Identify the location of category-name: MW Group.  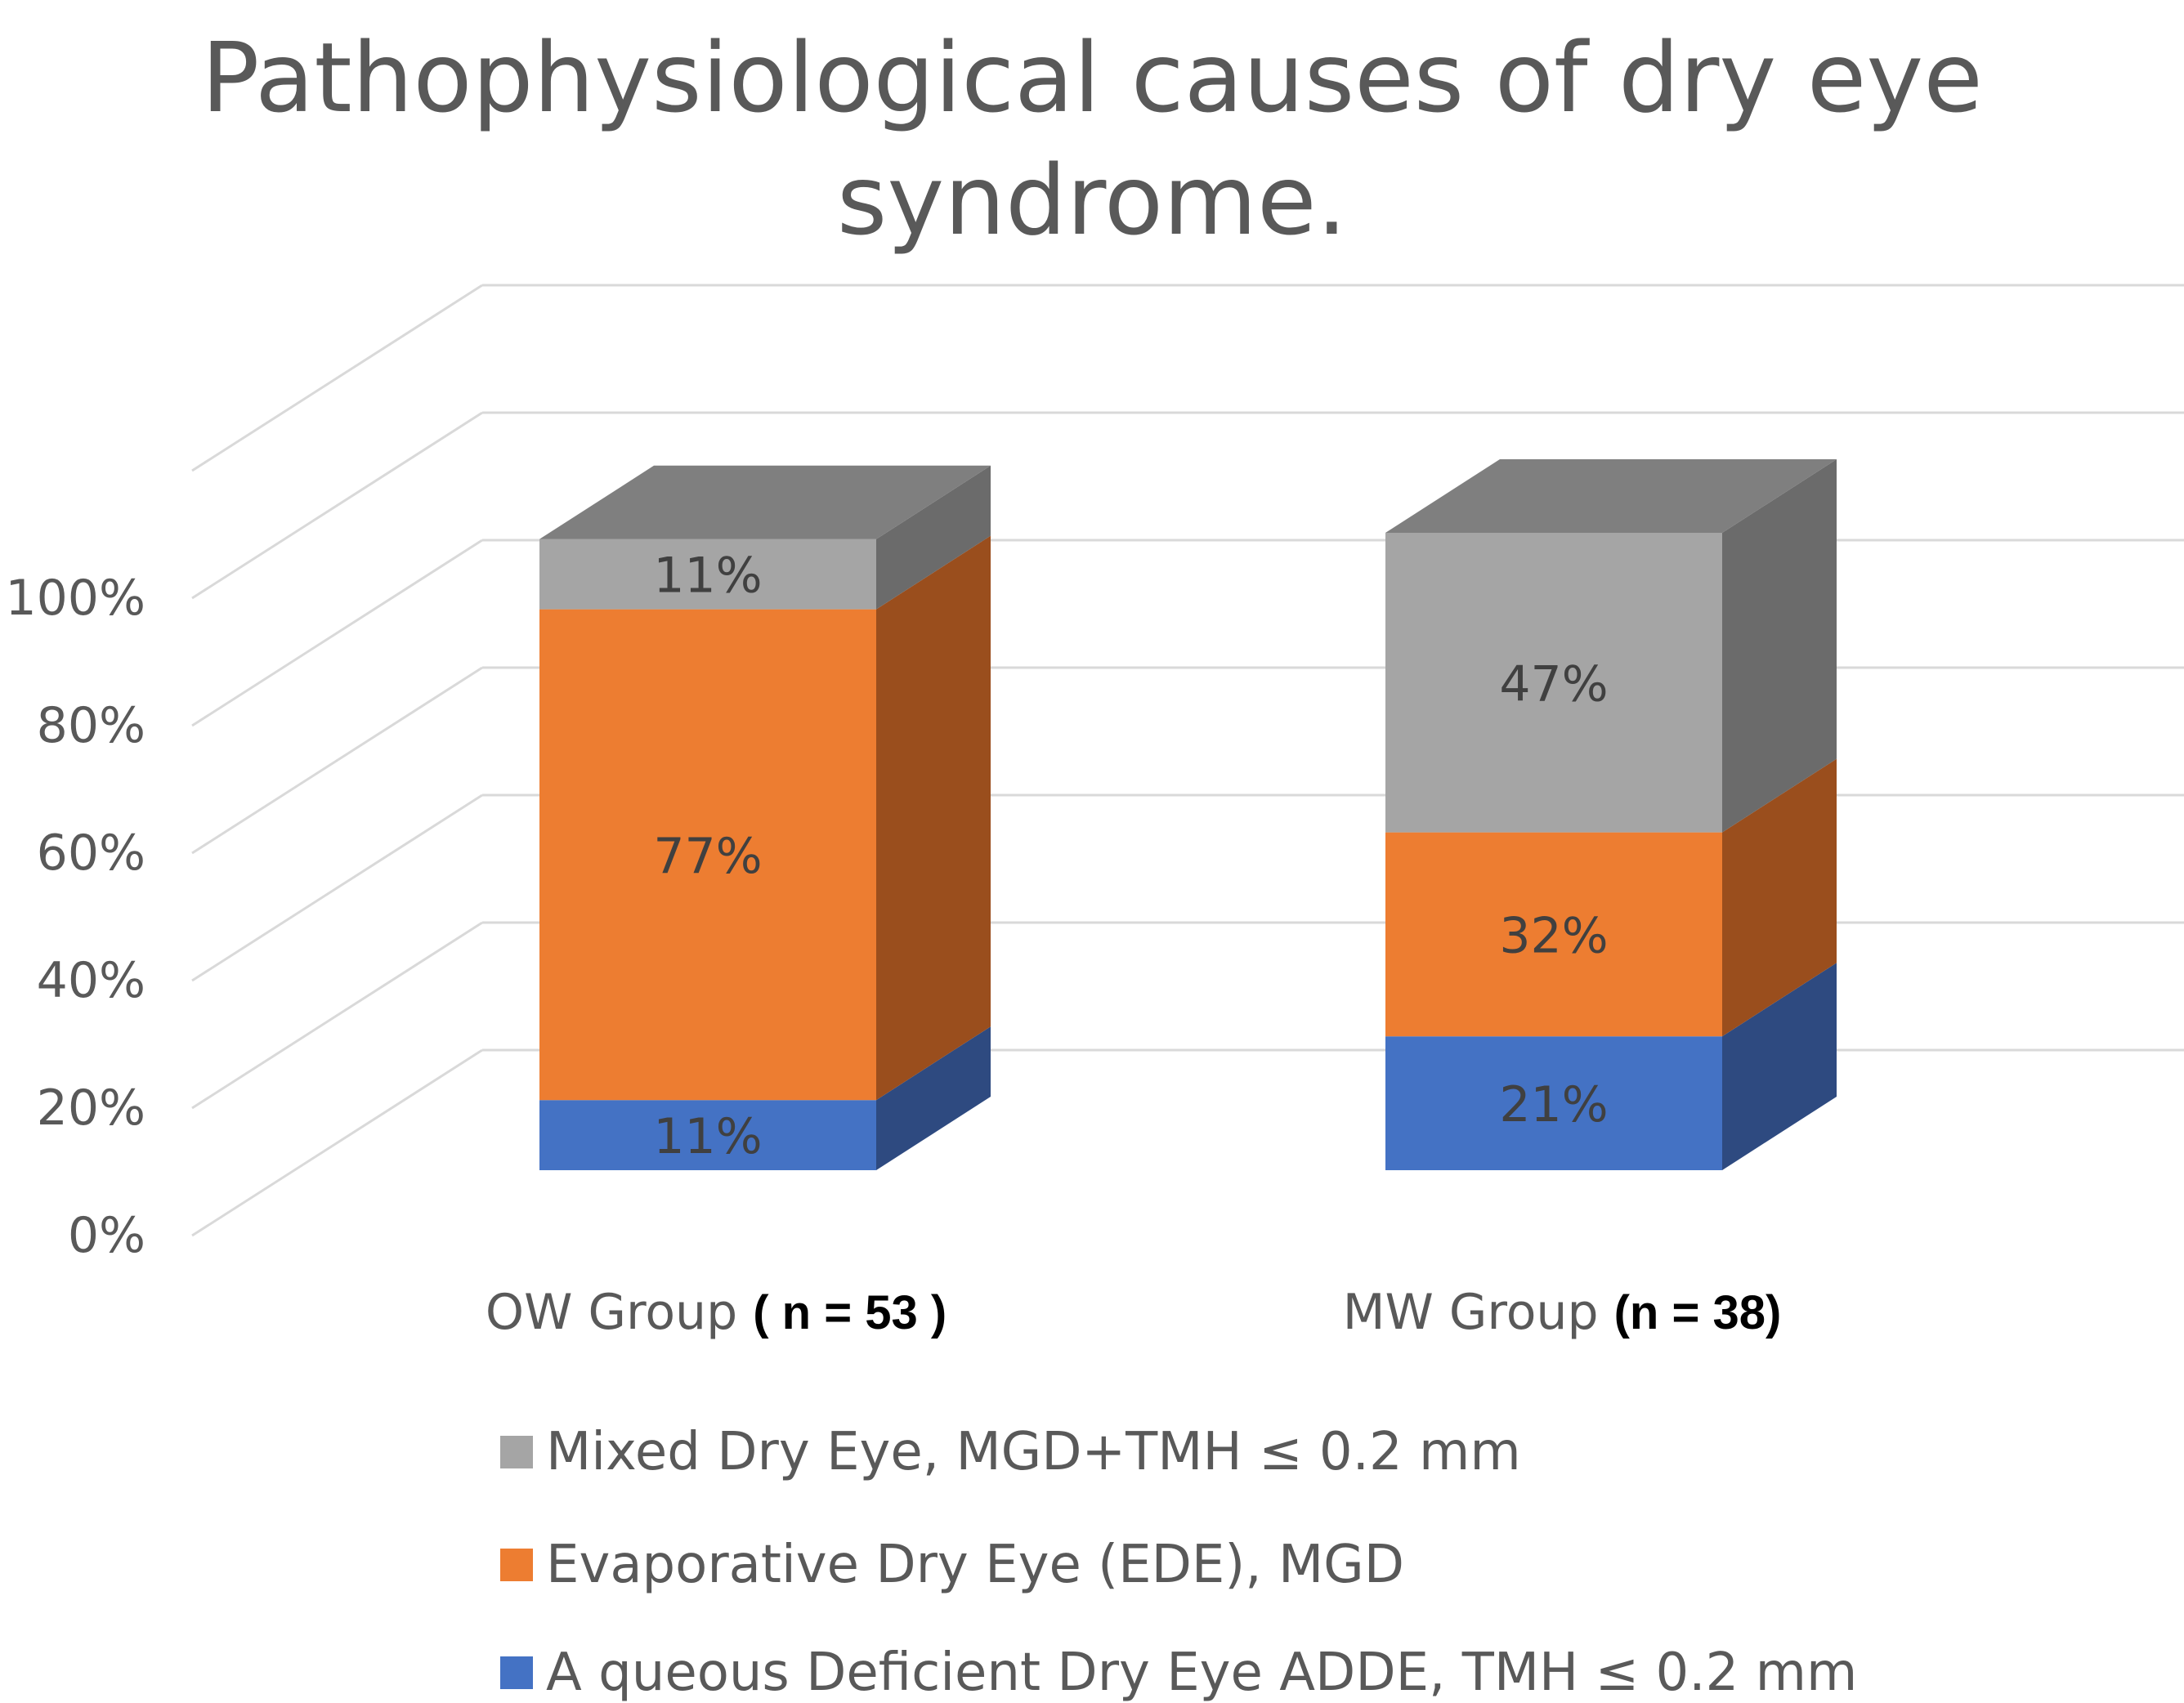
(1478, 1312).